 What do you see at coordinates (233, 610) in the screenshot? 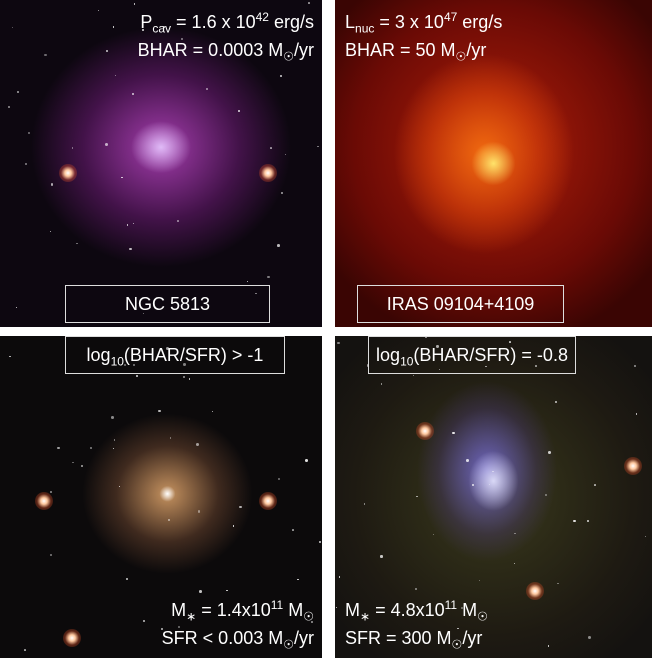
I see `text-piece: = 1.4x10` at bounding box center [233, 610].